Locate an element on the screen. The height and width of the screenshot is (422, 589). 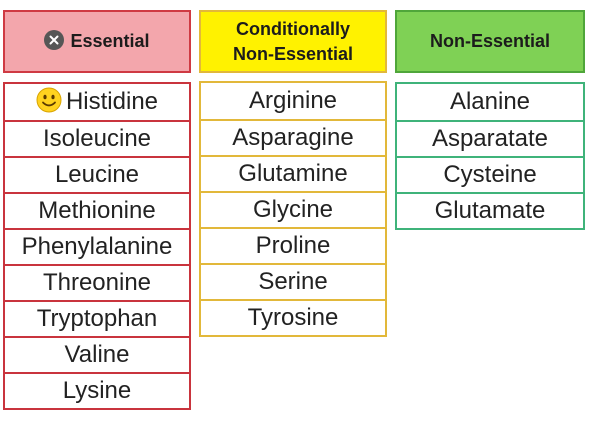
list-item: Glutamine is located at coordinates (293, 173).